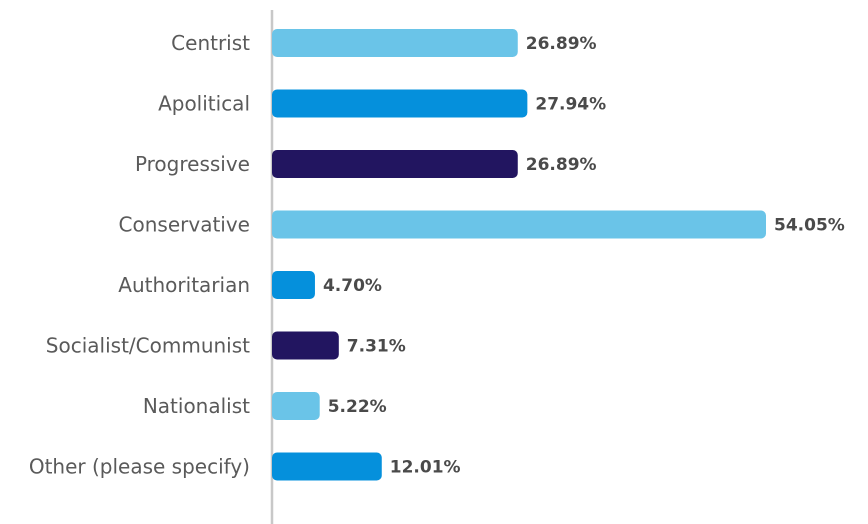  What do you see at coordinates (357, 407) in the screenshot?
I see `value-label: 5.22%` at bounding box center [357, 407].